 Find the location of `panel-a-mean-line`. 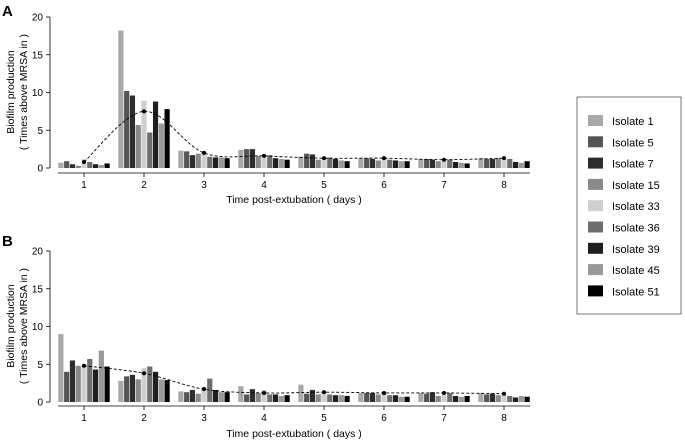

panel-a-mean-line is located at coordinates (294, 136).